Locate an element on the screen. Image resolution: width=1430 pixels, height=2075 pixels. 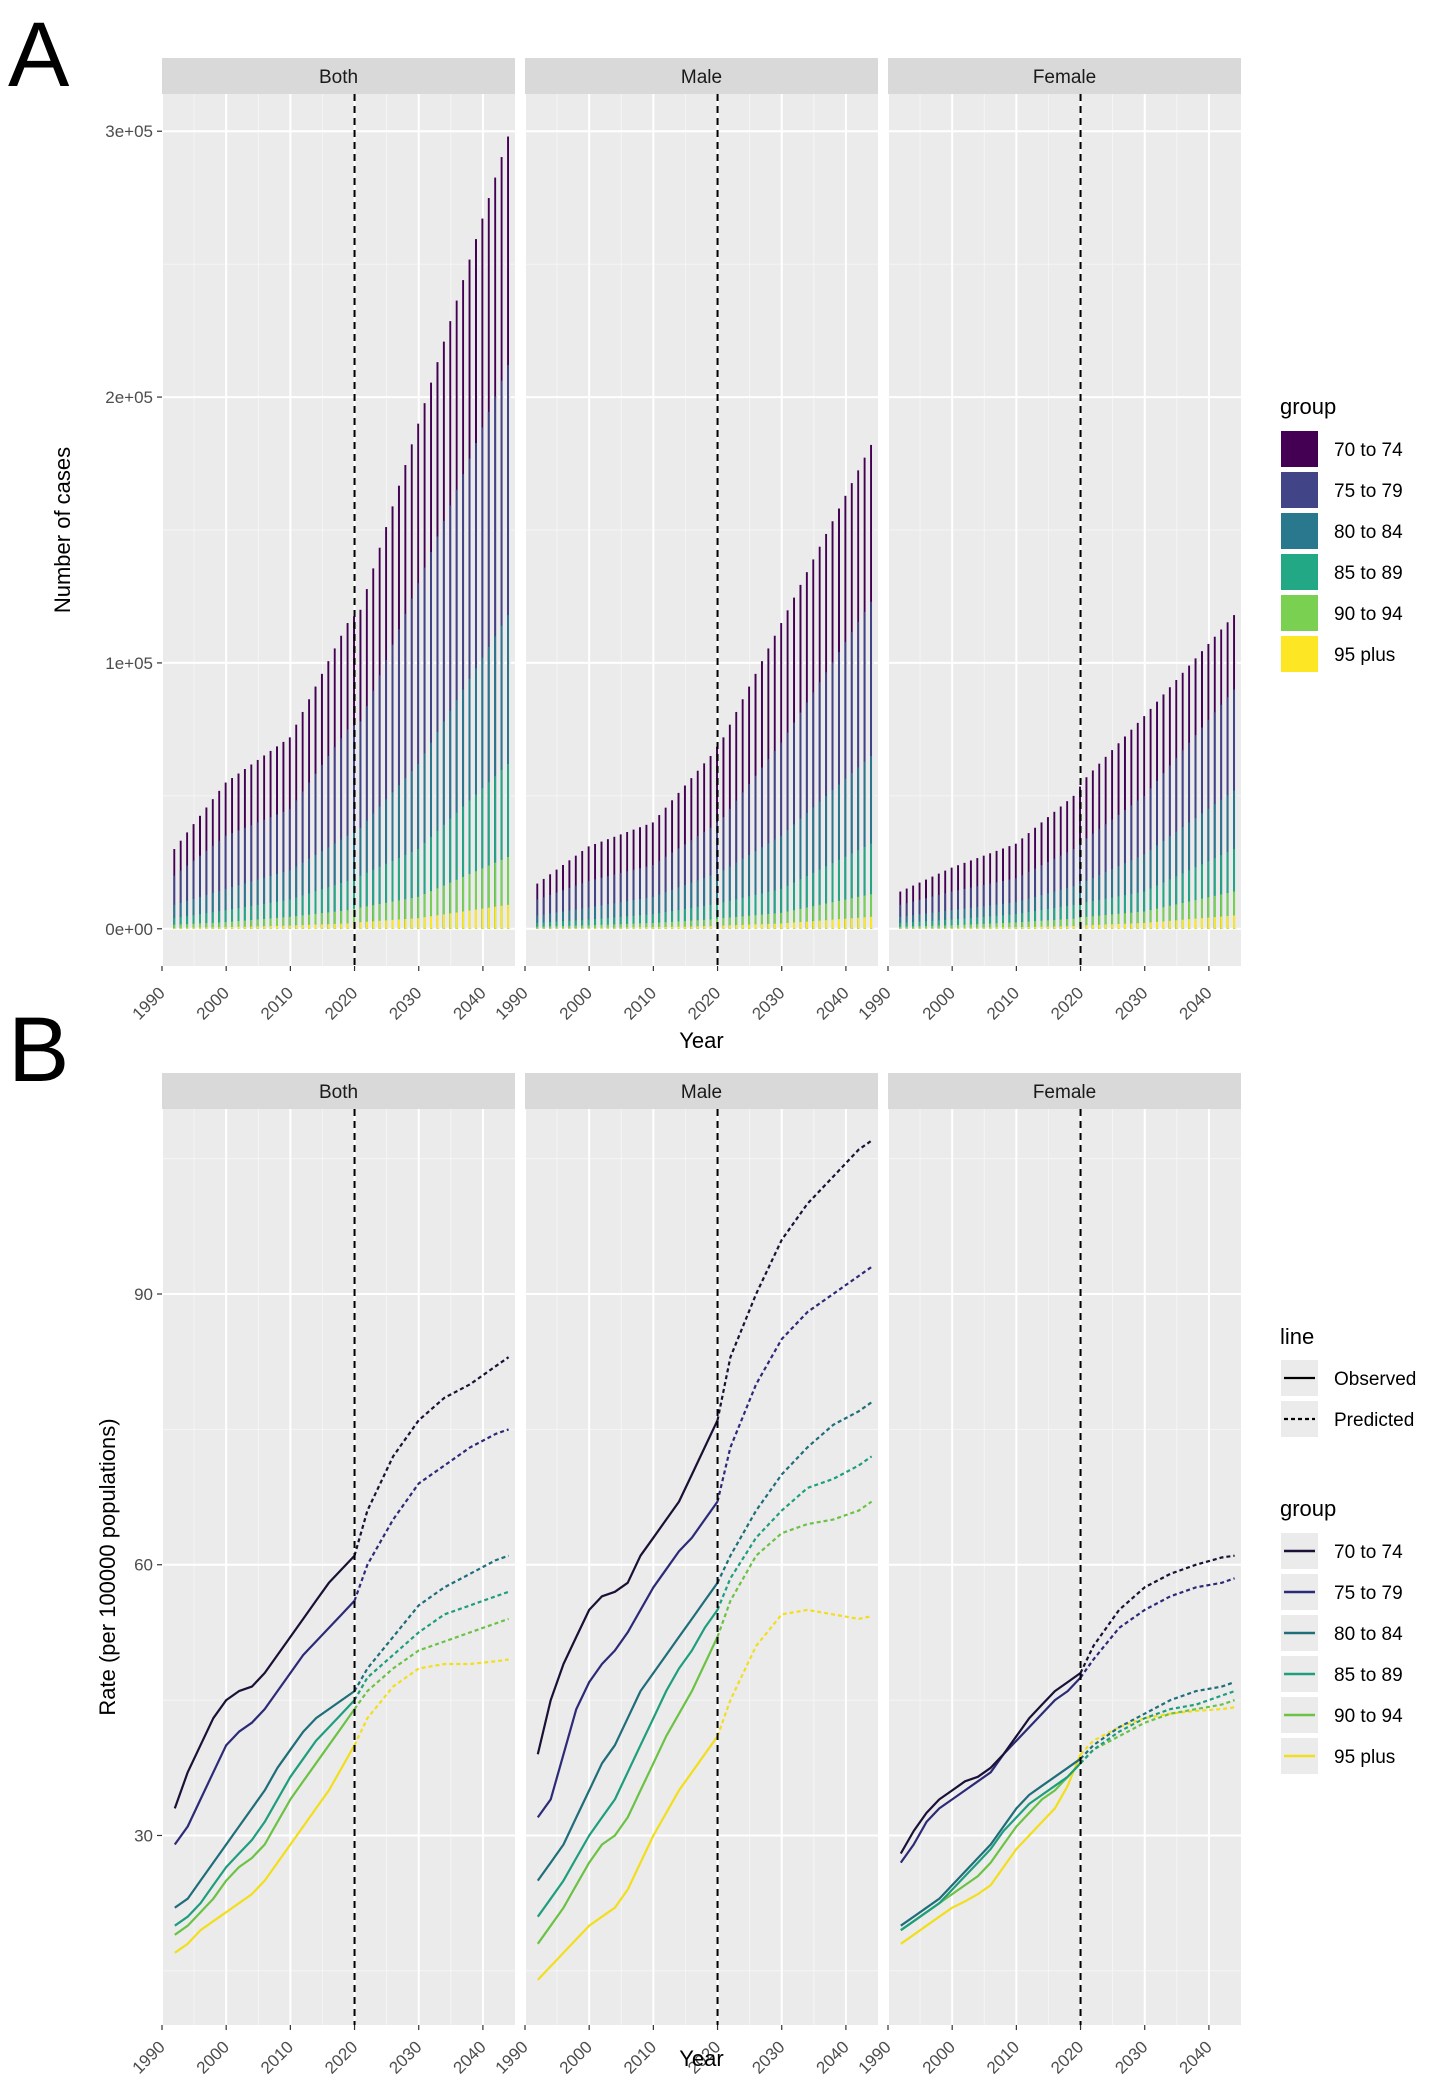
bar-gap-both-2029 is located at coordinates (413, 686).